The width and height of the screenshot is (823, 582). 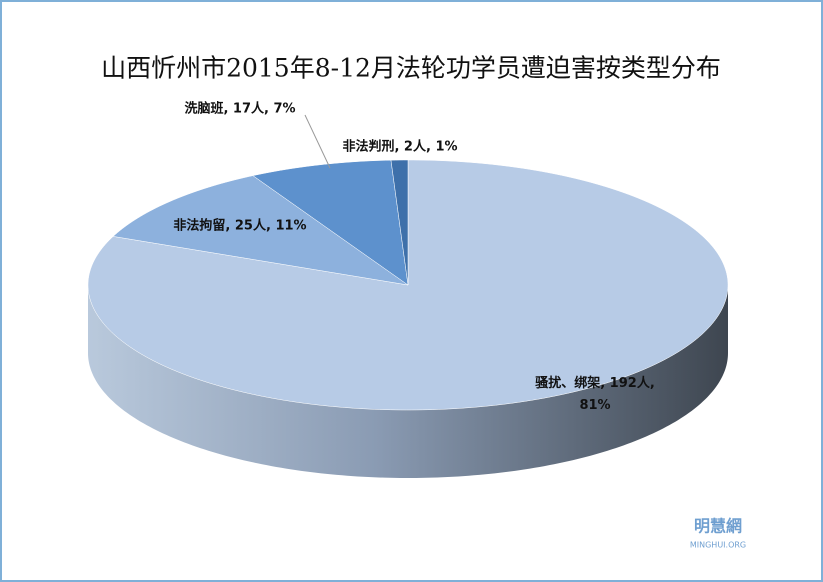 I want to click on watermark-site: MINGHUI.ORG, so click(x=718, y=545).